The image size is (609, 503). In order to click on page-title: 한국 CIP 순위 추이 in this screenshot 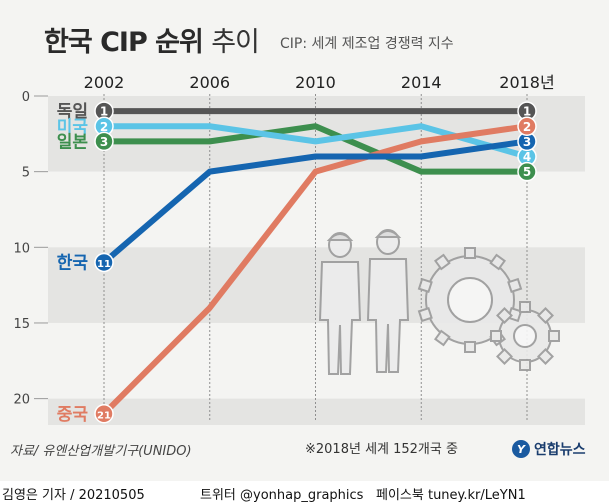, I will do `click(152, 39)`.